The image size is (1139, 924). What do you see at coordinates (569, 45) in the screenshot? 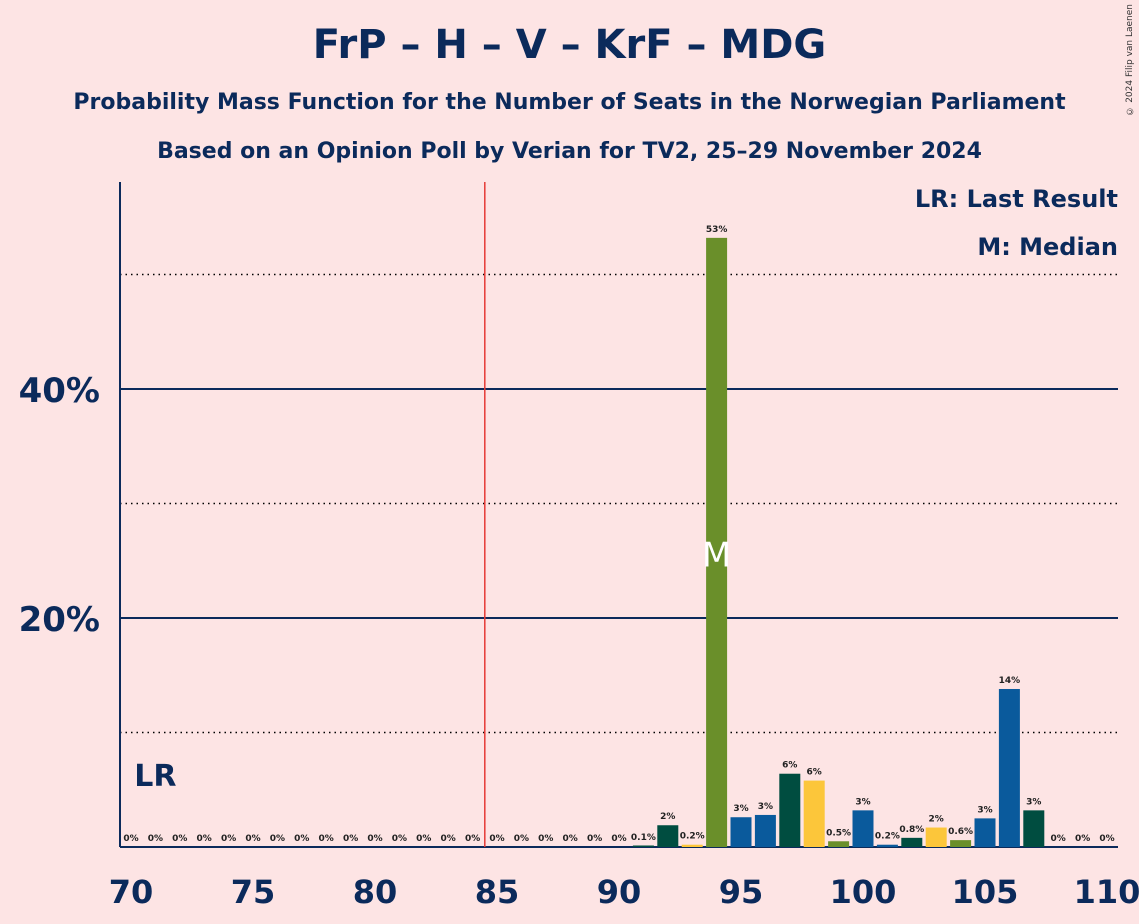
I see `chart-title: FrP – H – V – KrF – MDG` at bounding box center [569, 45].